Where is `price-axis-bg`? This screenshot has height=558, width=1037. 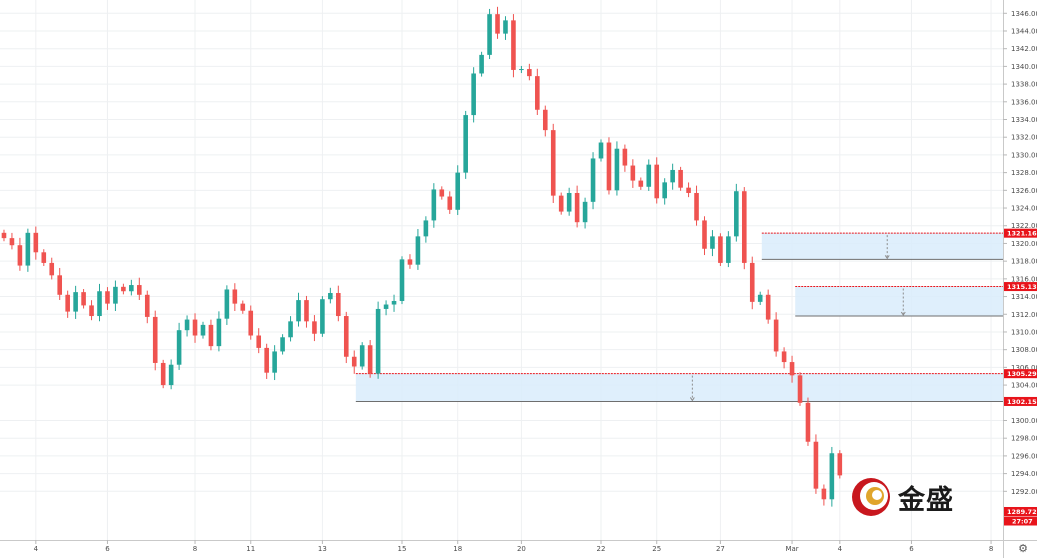 price-axis-bg is located at coordinates (1020, 279).